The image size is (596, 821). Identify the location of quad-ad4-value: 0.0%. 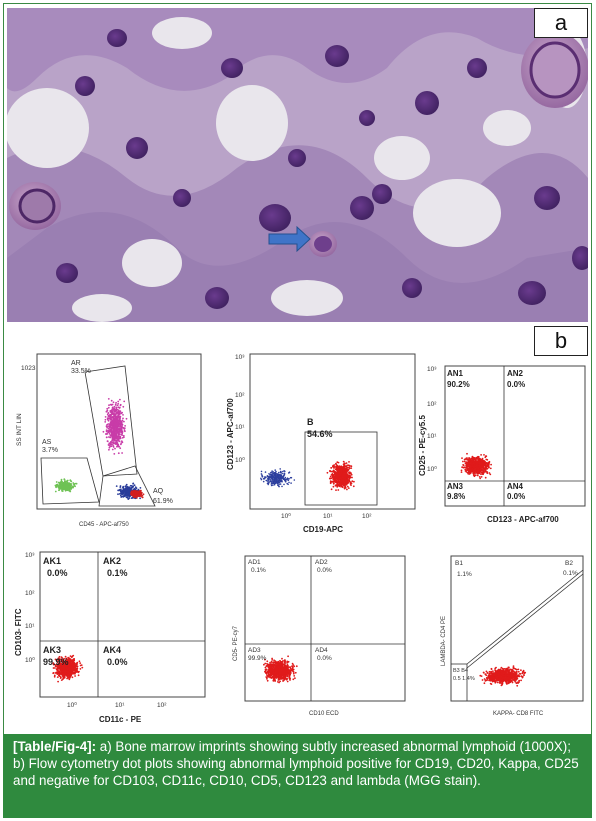
(324, 658).